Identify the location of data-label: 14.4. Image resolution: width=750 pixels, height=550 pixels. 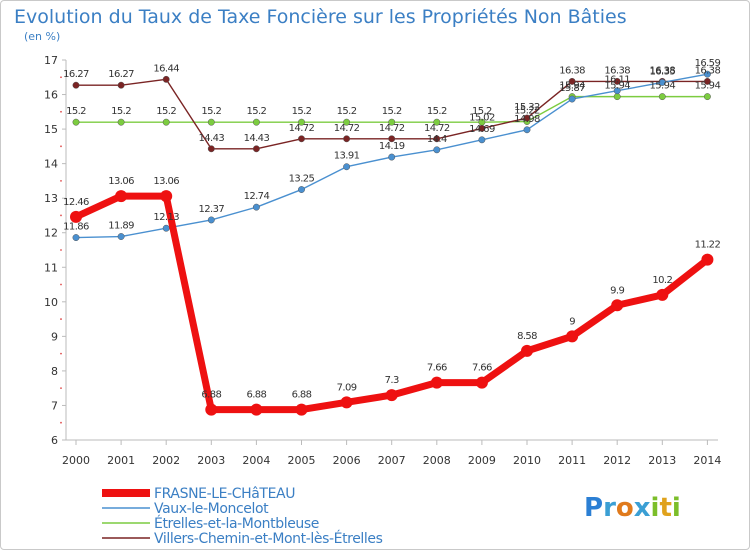
(437, 139).